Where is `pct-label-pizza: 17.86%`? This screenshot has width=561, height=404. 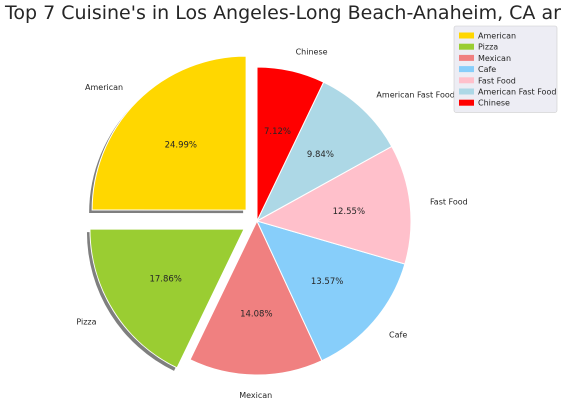
pct-label-pizza: 17.86% is located at coordinates (165, 279).